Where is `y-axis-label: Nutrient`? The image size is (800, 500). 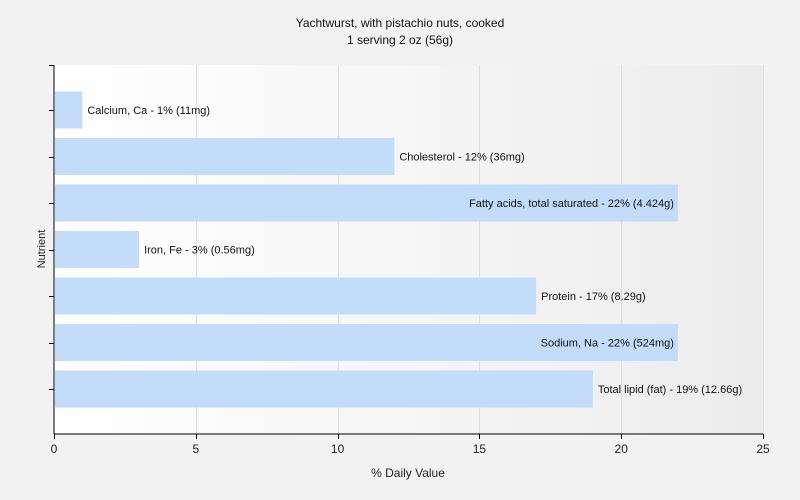
y-axis-label: Nutrient is located at coordinates (42, 249).